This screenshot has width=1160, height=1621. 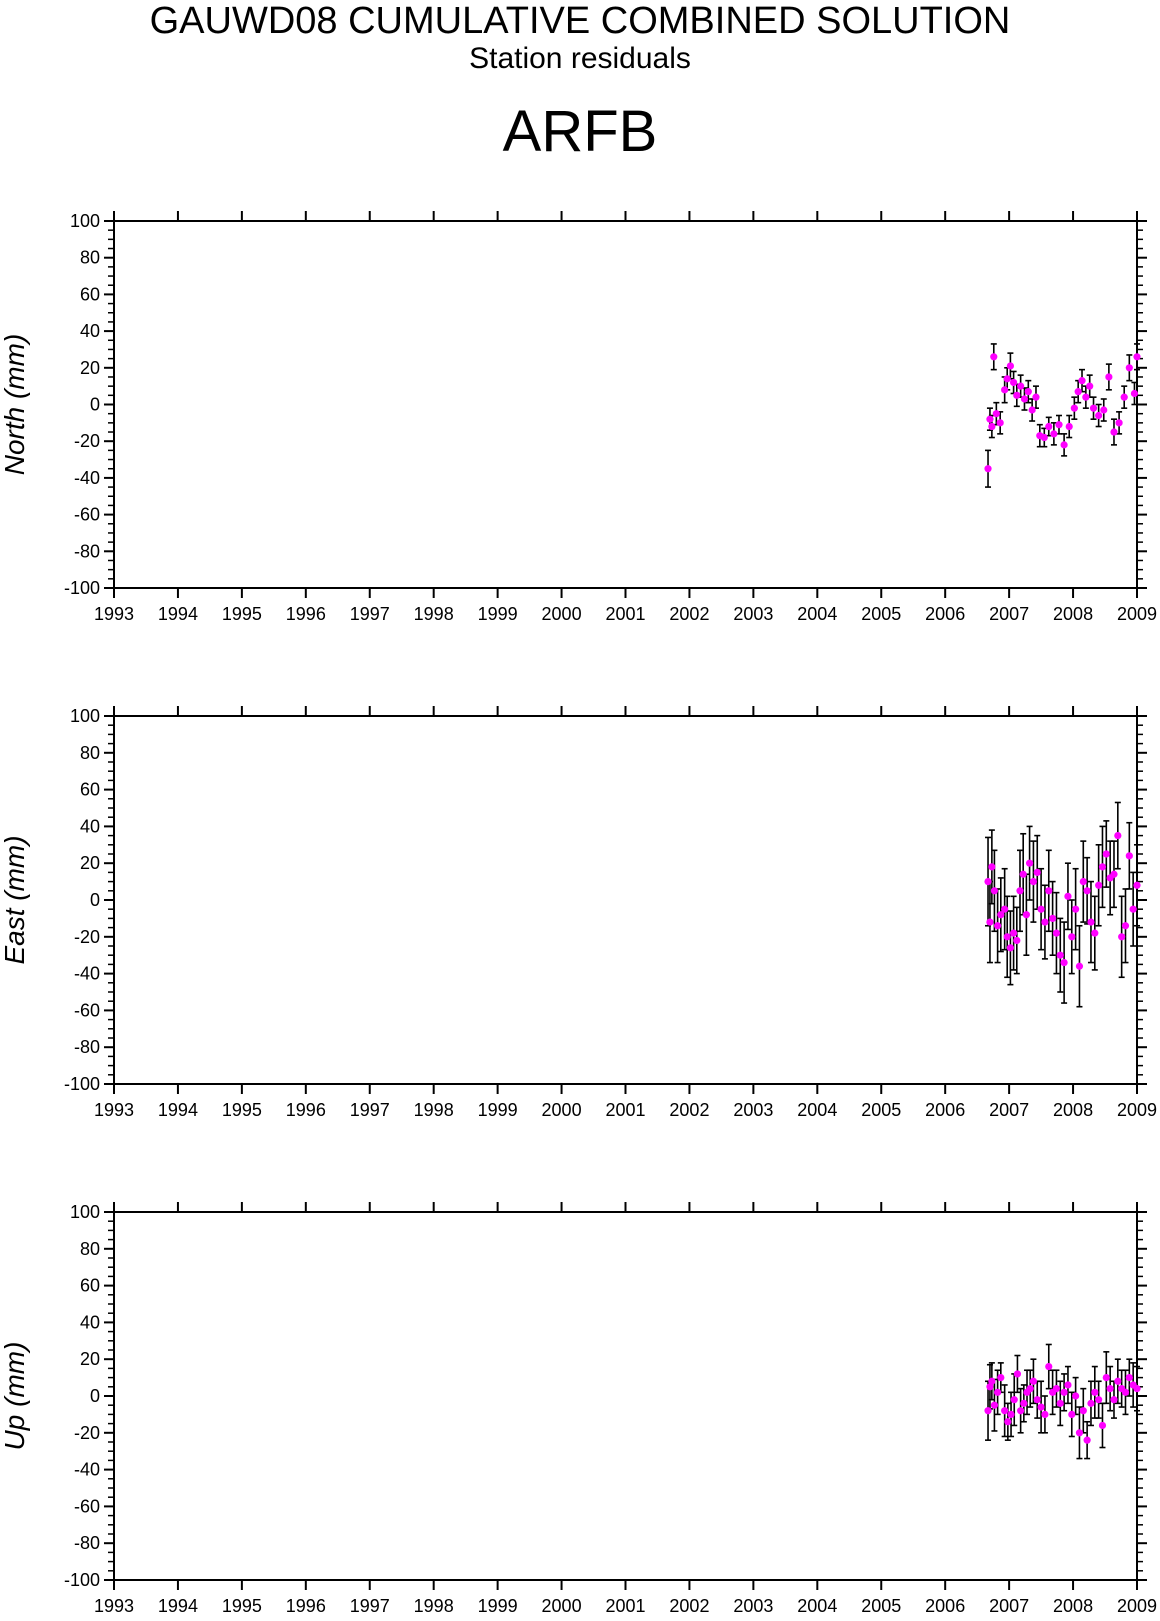 I want to click on y-tick-label: 60, so click(x=90, y=294).